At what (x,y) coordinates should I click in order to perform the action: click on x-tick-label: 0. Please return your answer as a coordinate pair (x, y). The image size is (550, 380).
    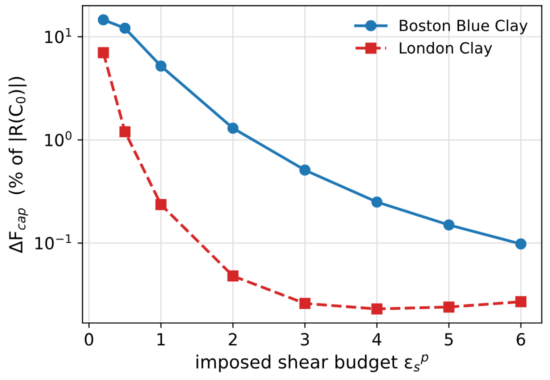
    Looking at the image, I should click on (89, 339).